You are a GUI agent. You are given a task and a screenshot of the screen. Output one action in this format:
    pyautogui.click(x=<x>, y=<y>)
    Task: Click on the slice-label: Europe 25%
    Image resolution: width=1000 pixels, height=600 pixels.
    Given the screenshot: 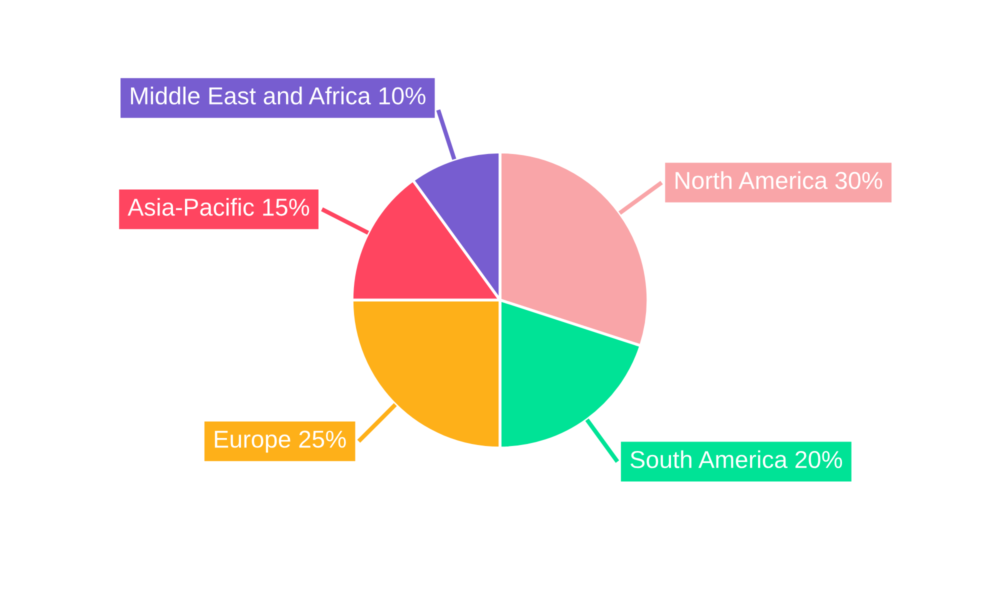 What is the action you would take?
    pyautogui.click(x=280, y=441)
    